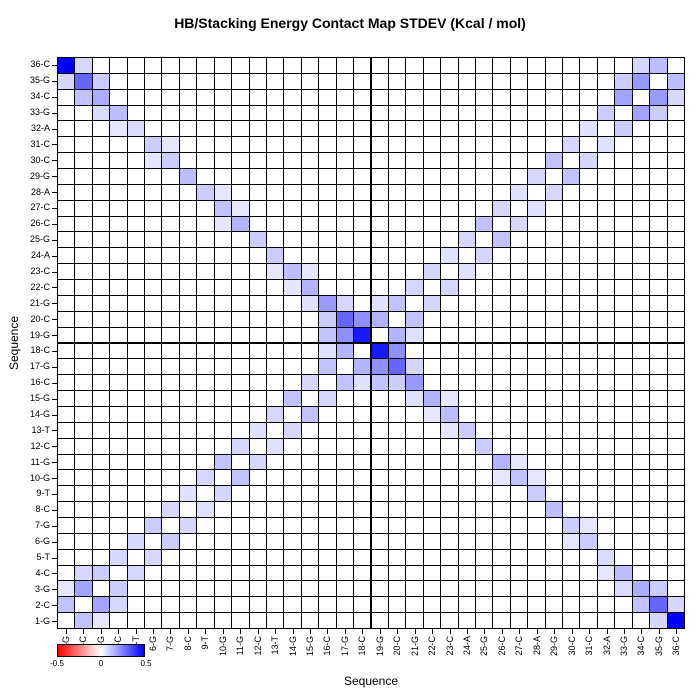  I want to click on y-tick-label: 29-G, so click(39, 175).